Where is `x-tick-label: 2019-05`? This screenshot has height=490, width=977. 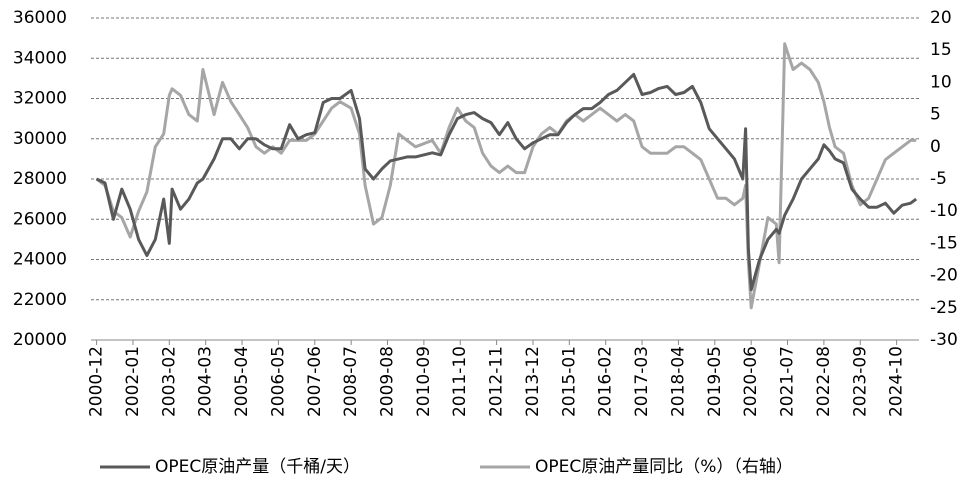 x-tick-label: 2019-05 is located at coordinates (715, 381).